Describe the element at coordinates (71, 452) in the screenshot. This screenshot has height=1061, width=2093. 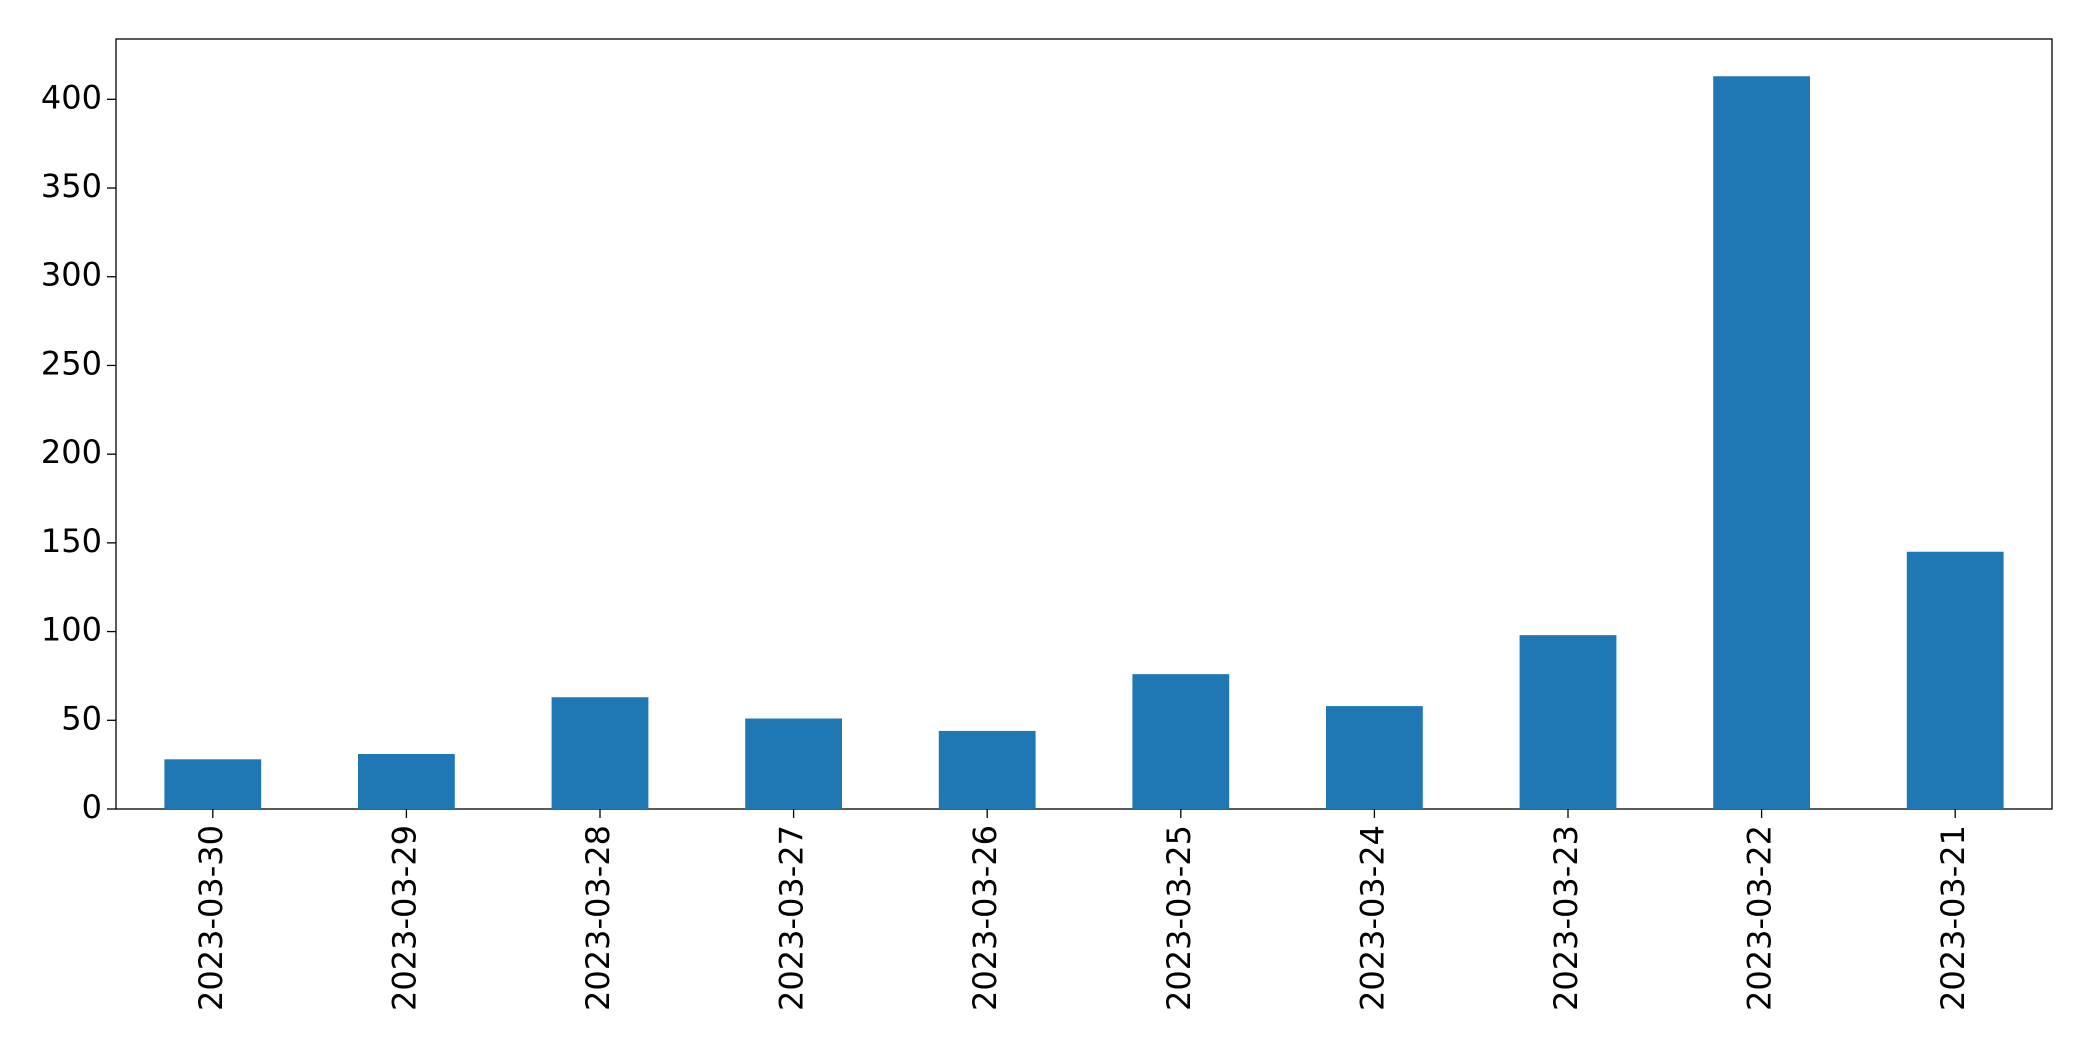
I see `y-tick-label: 200` at that location.